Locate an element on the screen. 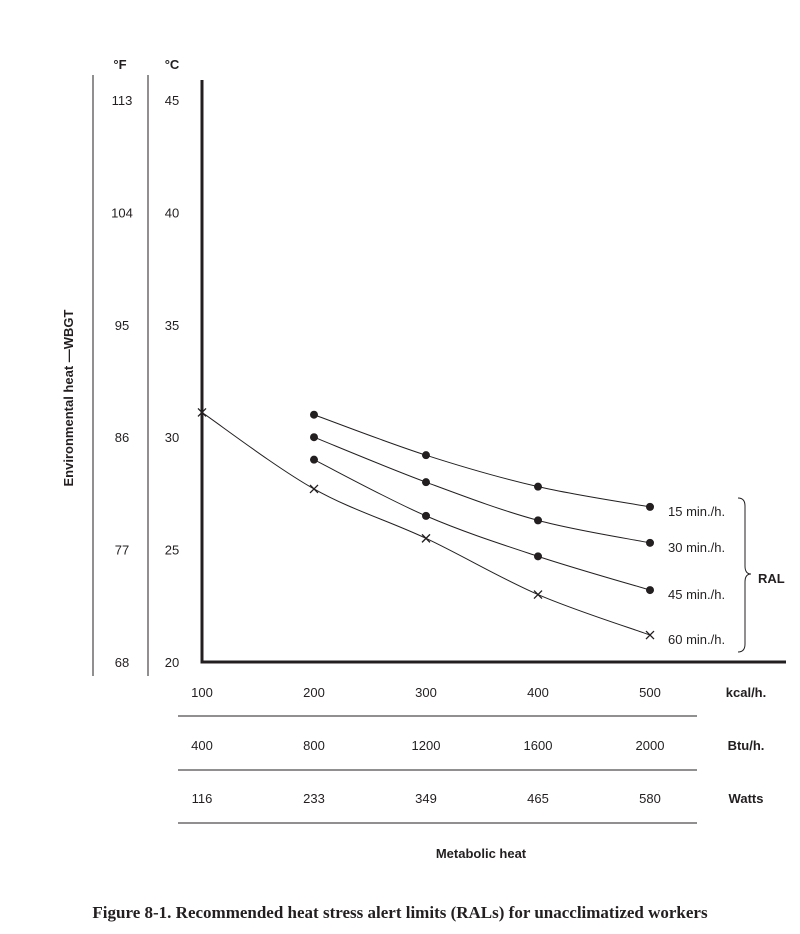 The height and width of the screenshot is (934, 800). ral-brace is located at coordinates (744, 575).